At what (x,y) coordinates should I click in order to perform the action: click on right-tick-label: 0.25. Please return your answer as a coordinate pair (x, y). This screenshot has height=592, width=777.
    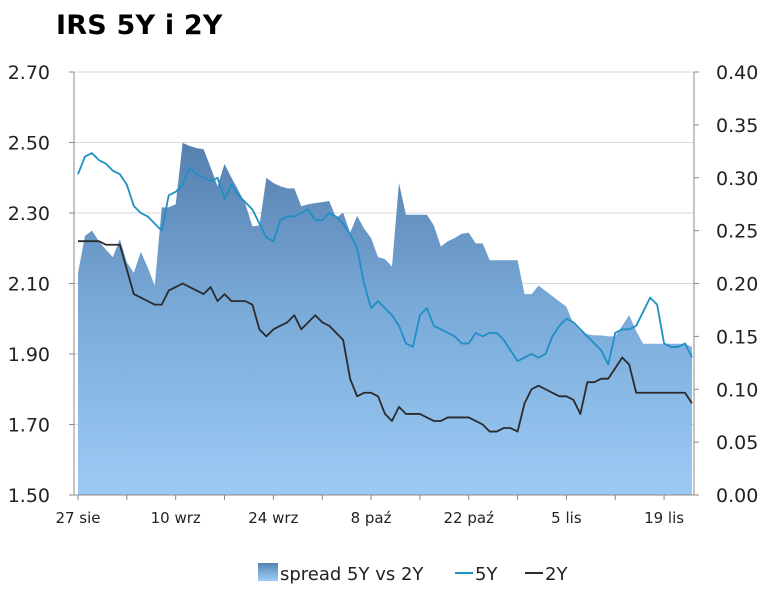
    Looking at the image, I should click on (737, 232).